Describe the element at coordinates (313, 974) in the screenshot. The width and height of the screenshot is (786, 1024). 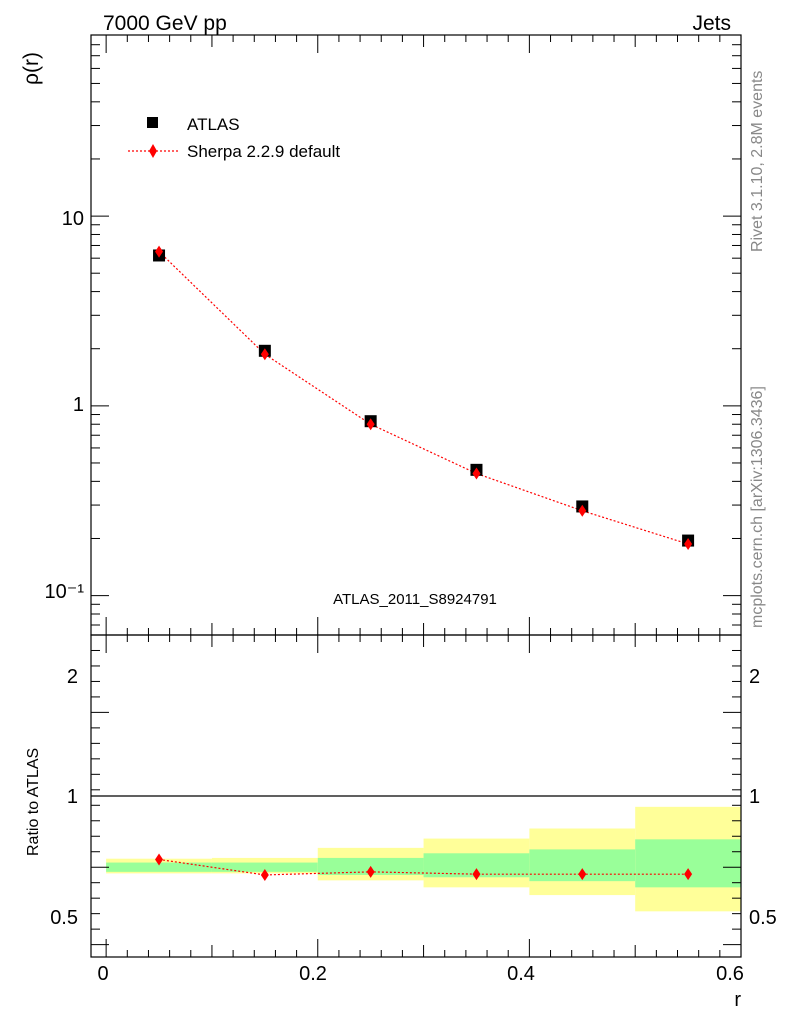
I see `x-tick-label-0.2: 0.2` at that location.